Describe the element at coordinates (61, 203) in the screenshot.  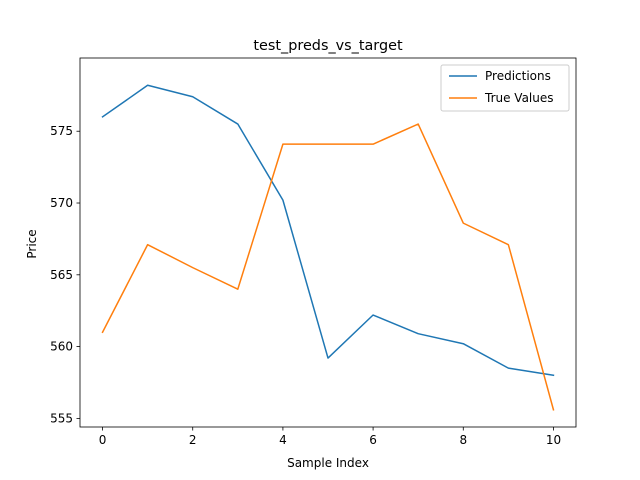
I see `y-tick-label: 570` at that location.